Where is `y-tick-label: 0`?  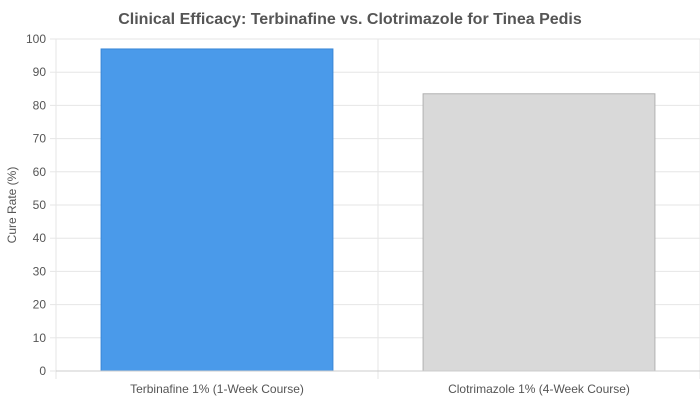
y-tick-label: 0 is located at coordinates (42, 371).